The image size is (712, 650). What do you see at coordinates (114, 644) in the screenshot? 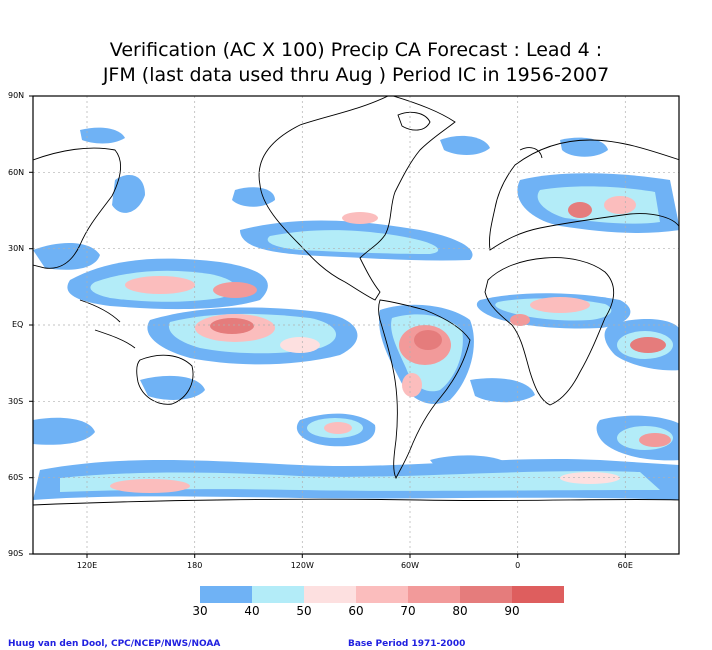
I see `author-credit: Huug van den Dool, CPC/NCEP/NWS/NOAA` at bounding box center [114, 644].